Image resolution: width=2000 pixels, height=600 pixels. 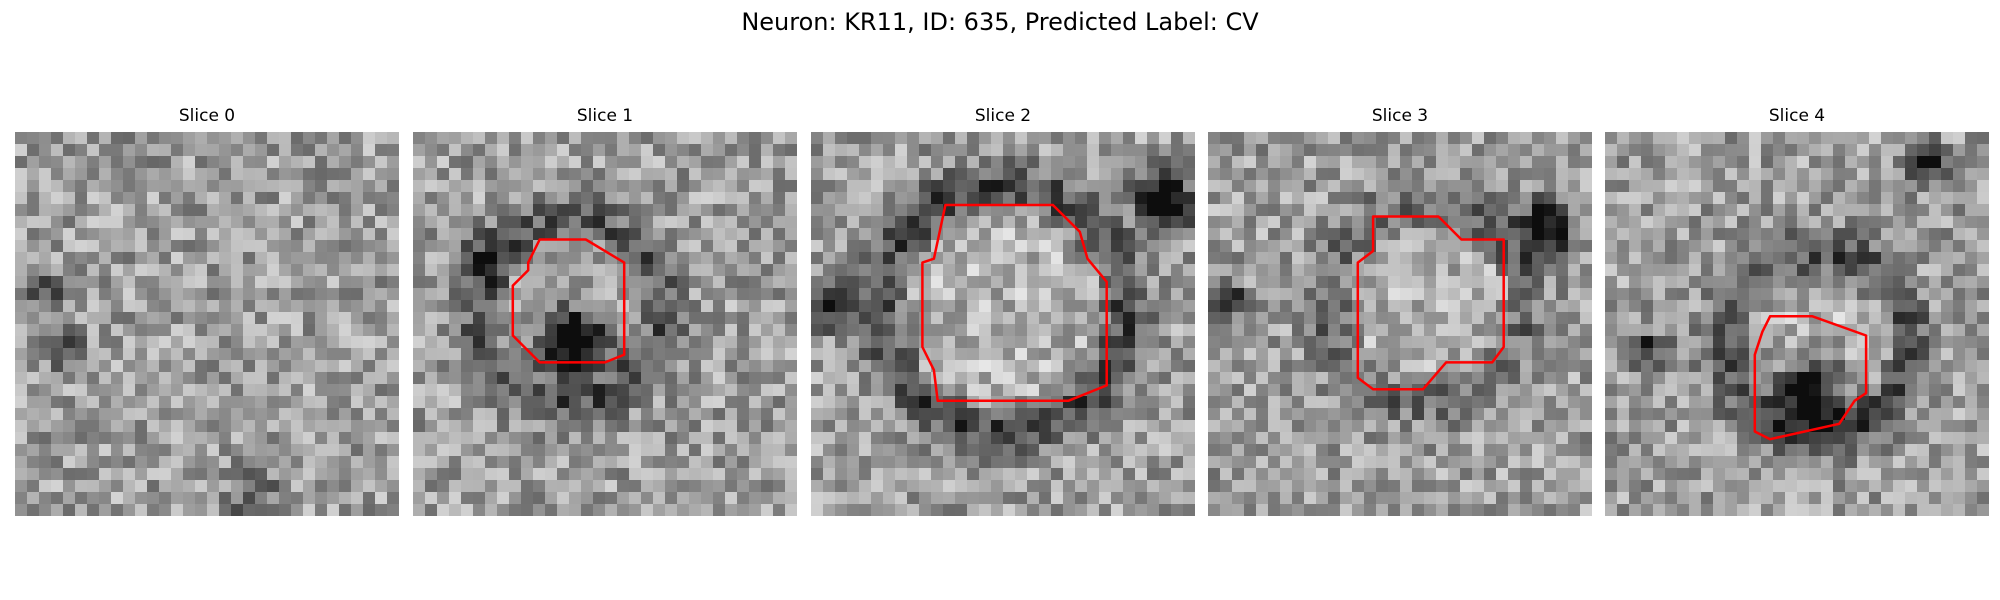 I want to click on slice-panel-4: Slice 4, so click(x=1797, y=310).